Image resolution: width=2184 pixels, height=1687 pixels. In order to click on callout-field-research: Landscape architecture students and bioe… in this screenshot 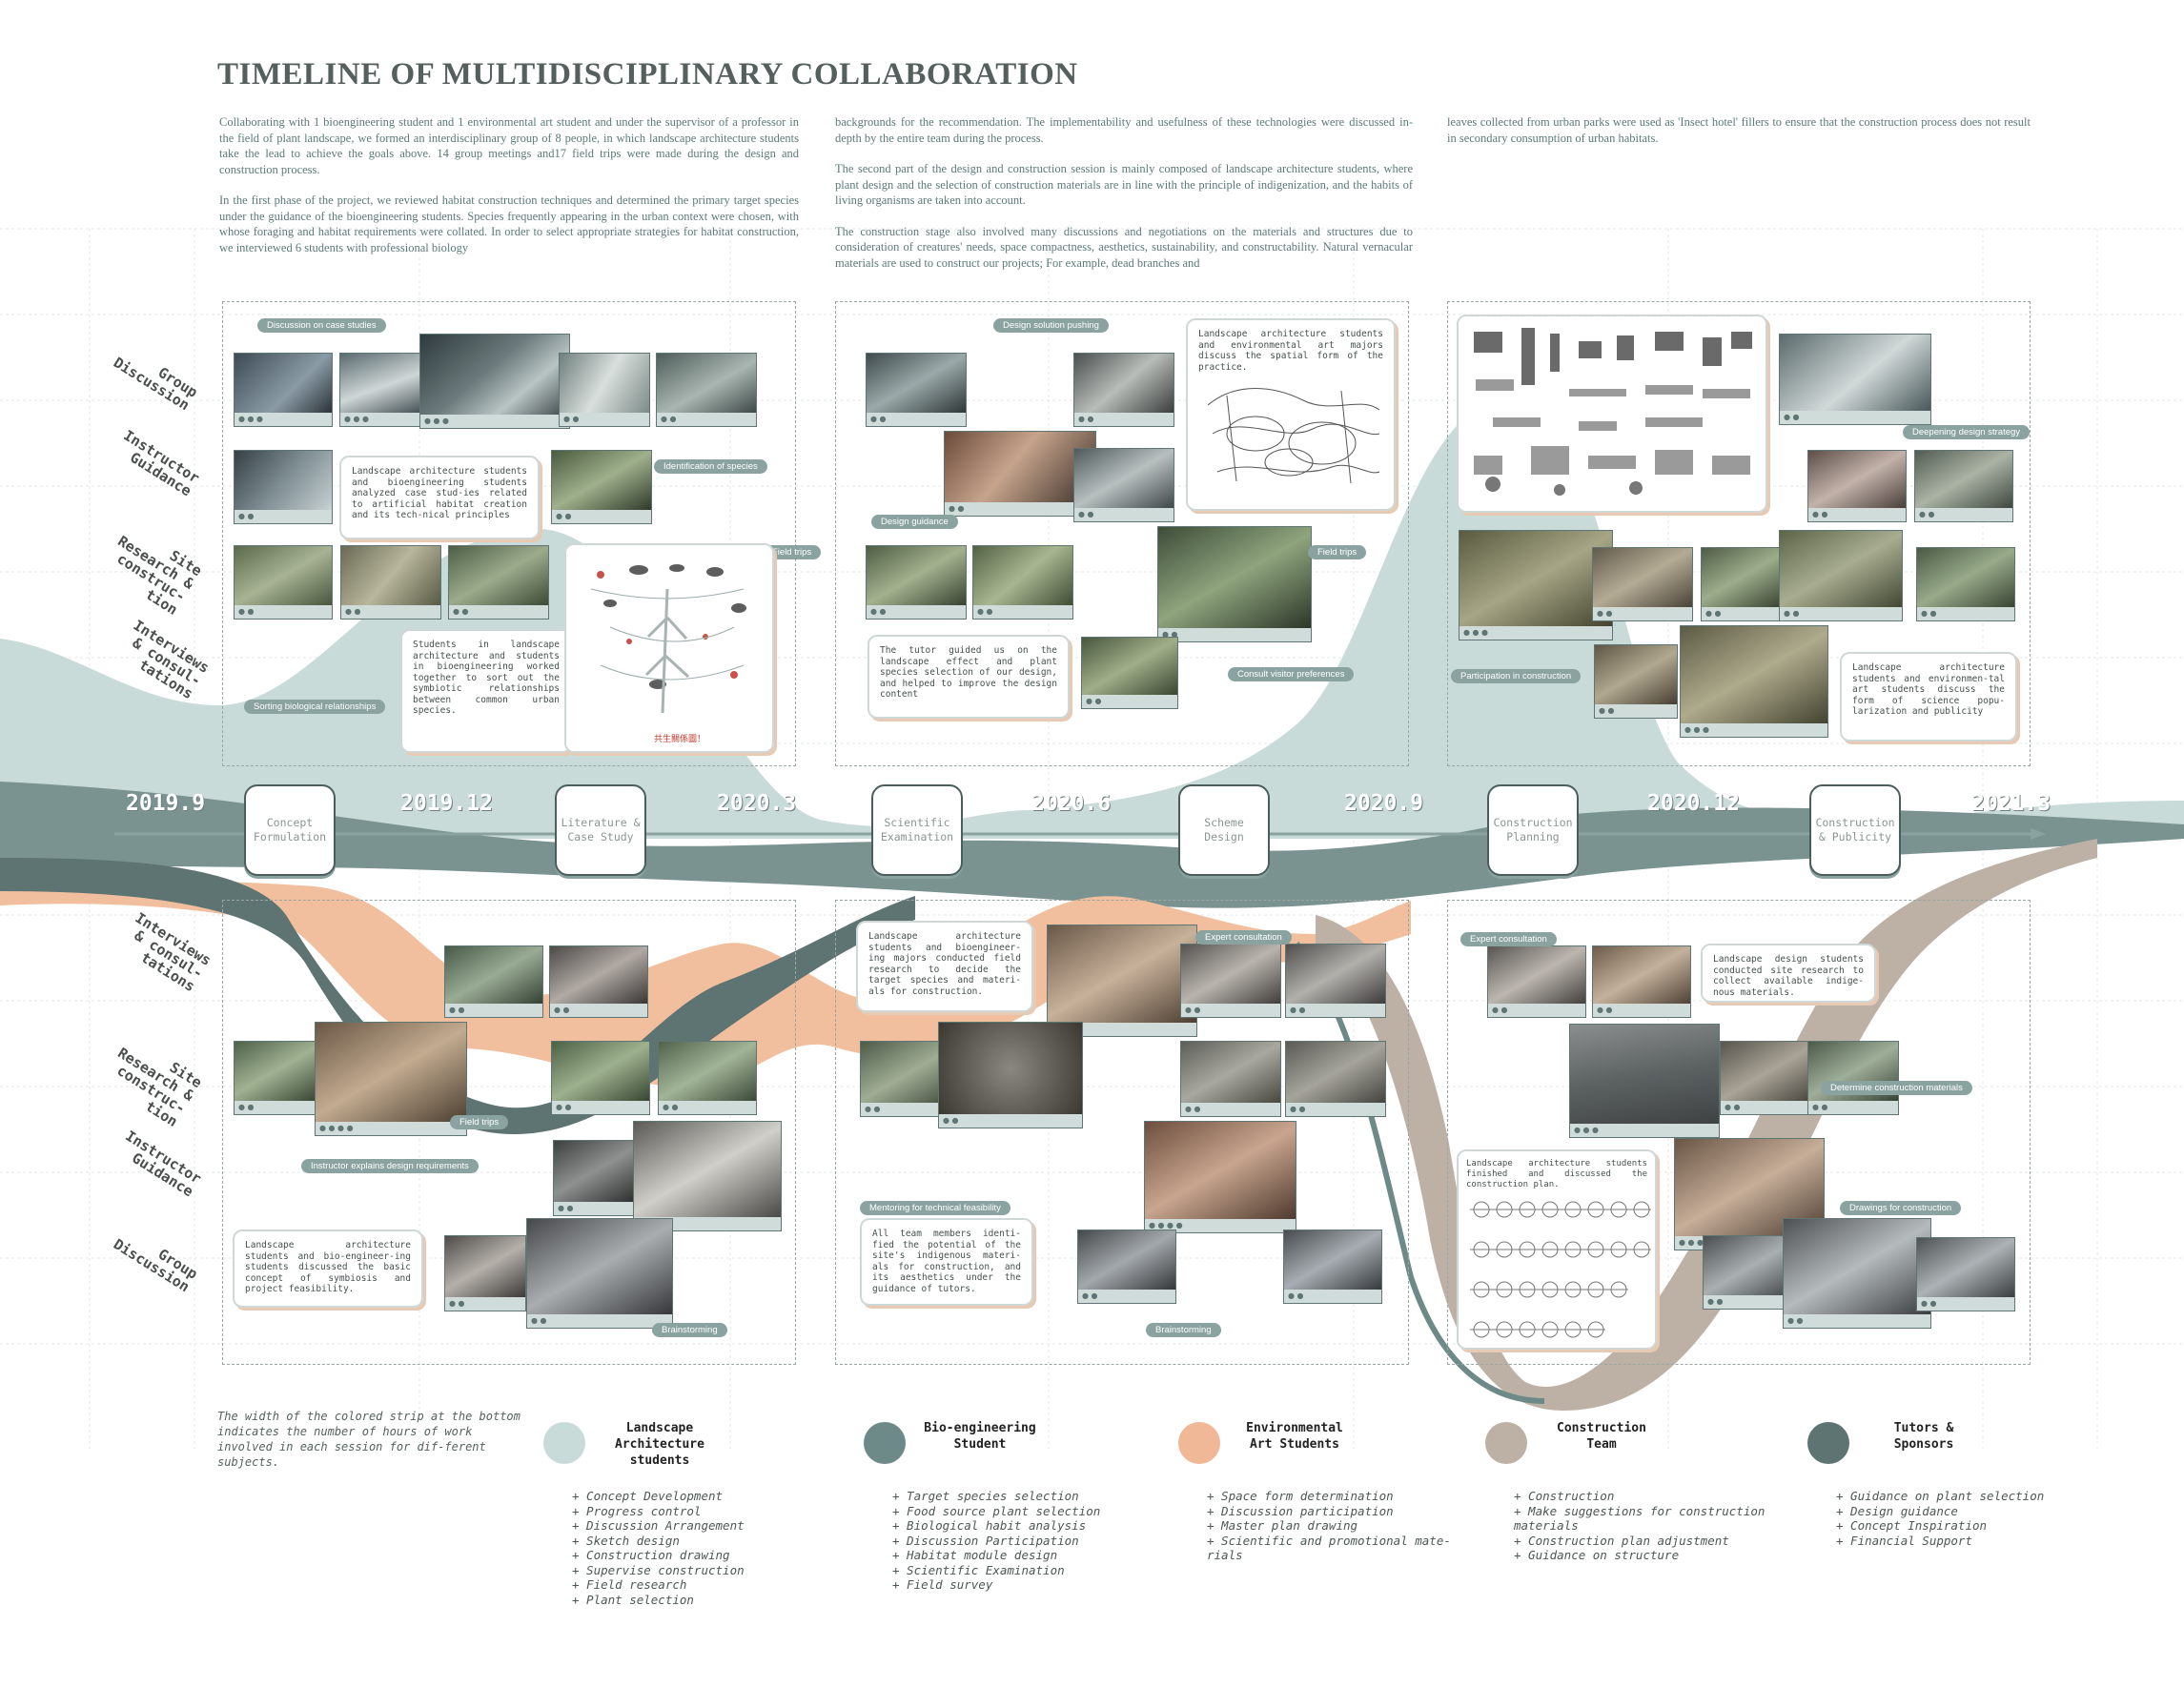, I will do `click(944, 966)`.